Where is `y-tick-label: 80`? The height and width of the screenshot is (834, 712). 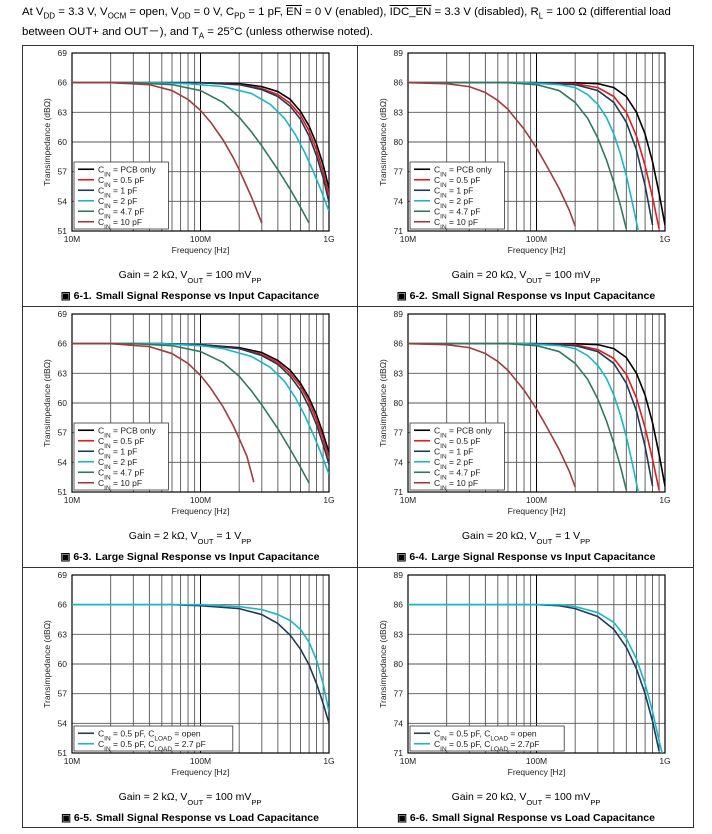 y-tick-label: 80 is located at coordinates (399, 142).